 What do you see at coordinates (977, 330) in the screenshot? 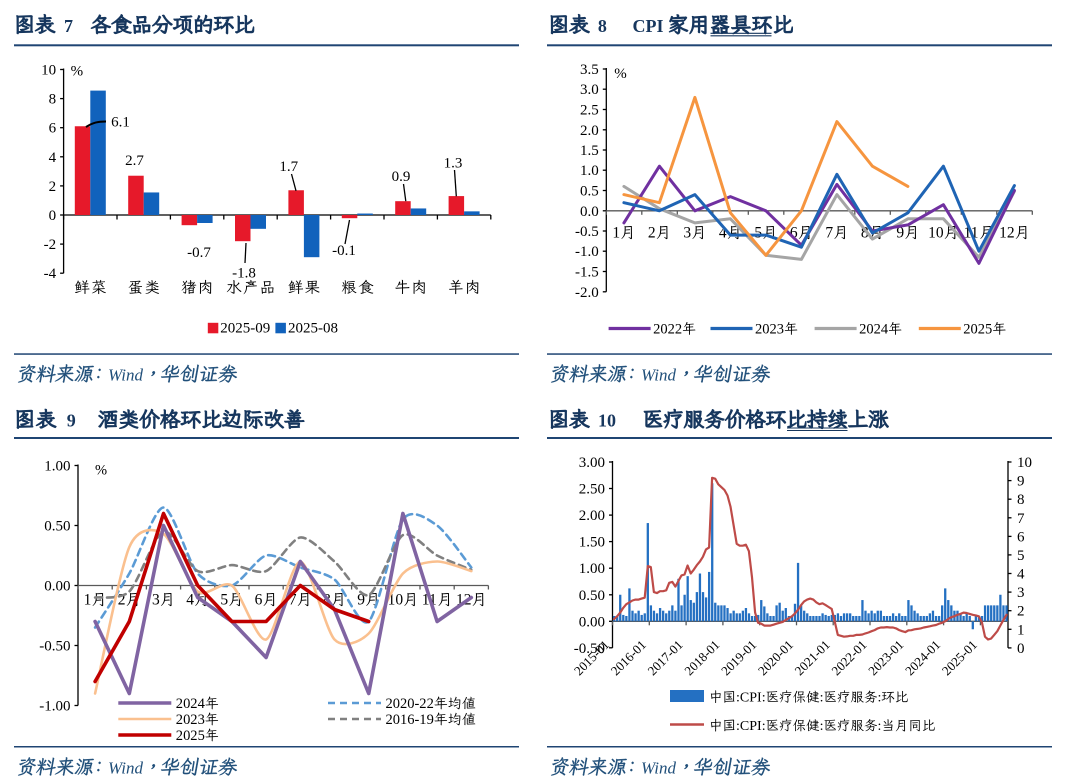
I see `svg-text: 2025` at bounding box center [977, 330].